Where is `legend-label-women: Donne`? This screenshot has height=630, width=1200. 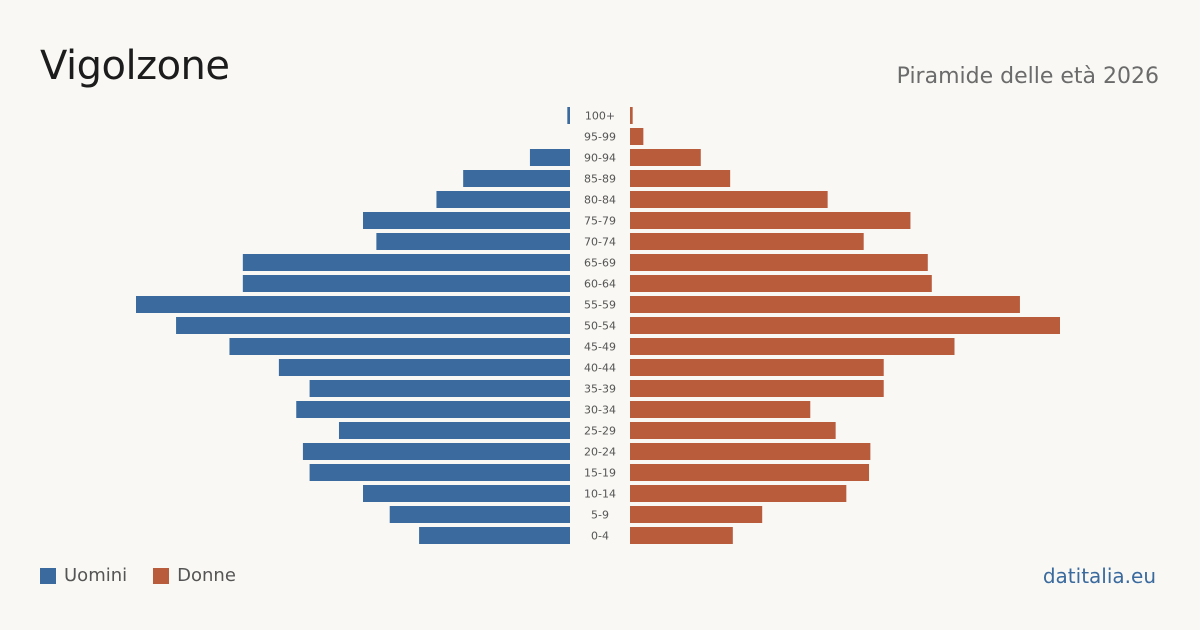
legend-label-women: Donne is located at coordinates (206, 575).